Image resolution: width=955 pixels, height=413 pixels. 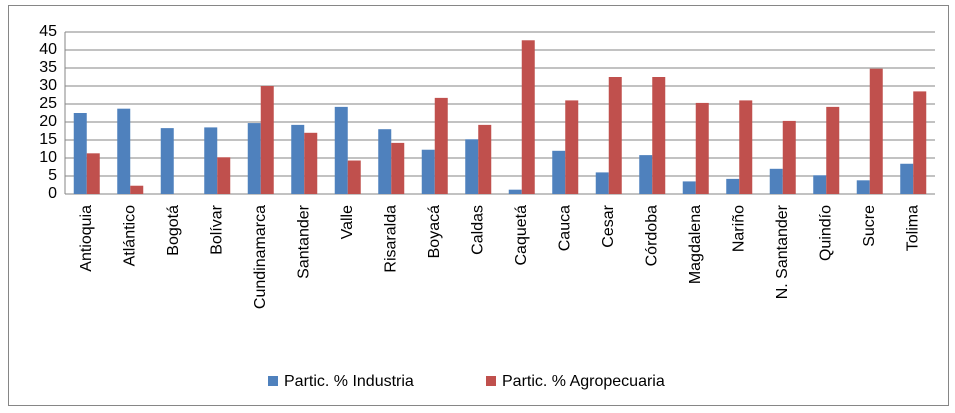 I want to click on x-tick-label: Caquetá, so click(x=521, y=235).